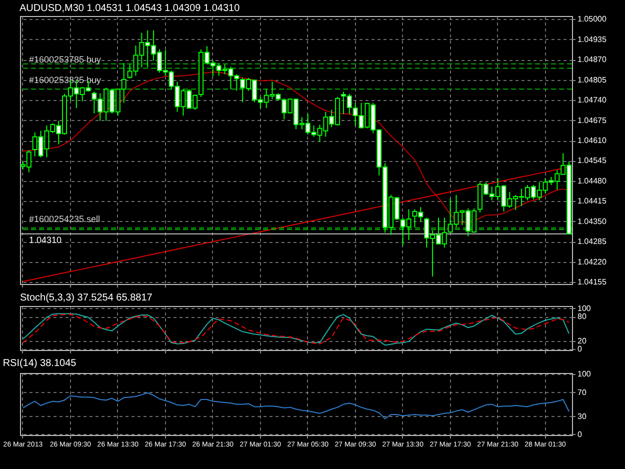 The image size is (625, 469). Describe the element at coordinates (592, 261) in the screenshot. I see `y-tick-label: 1.04220` at that location.